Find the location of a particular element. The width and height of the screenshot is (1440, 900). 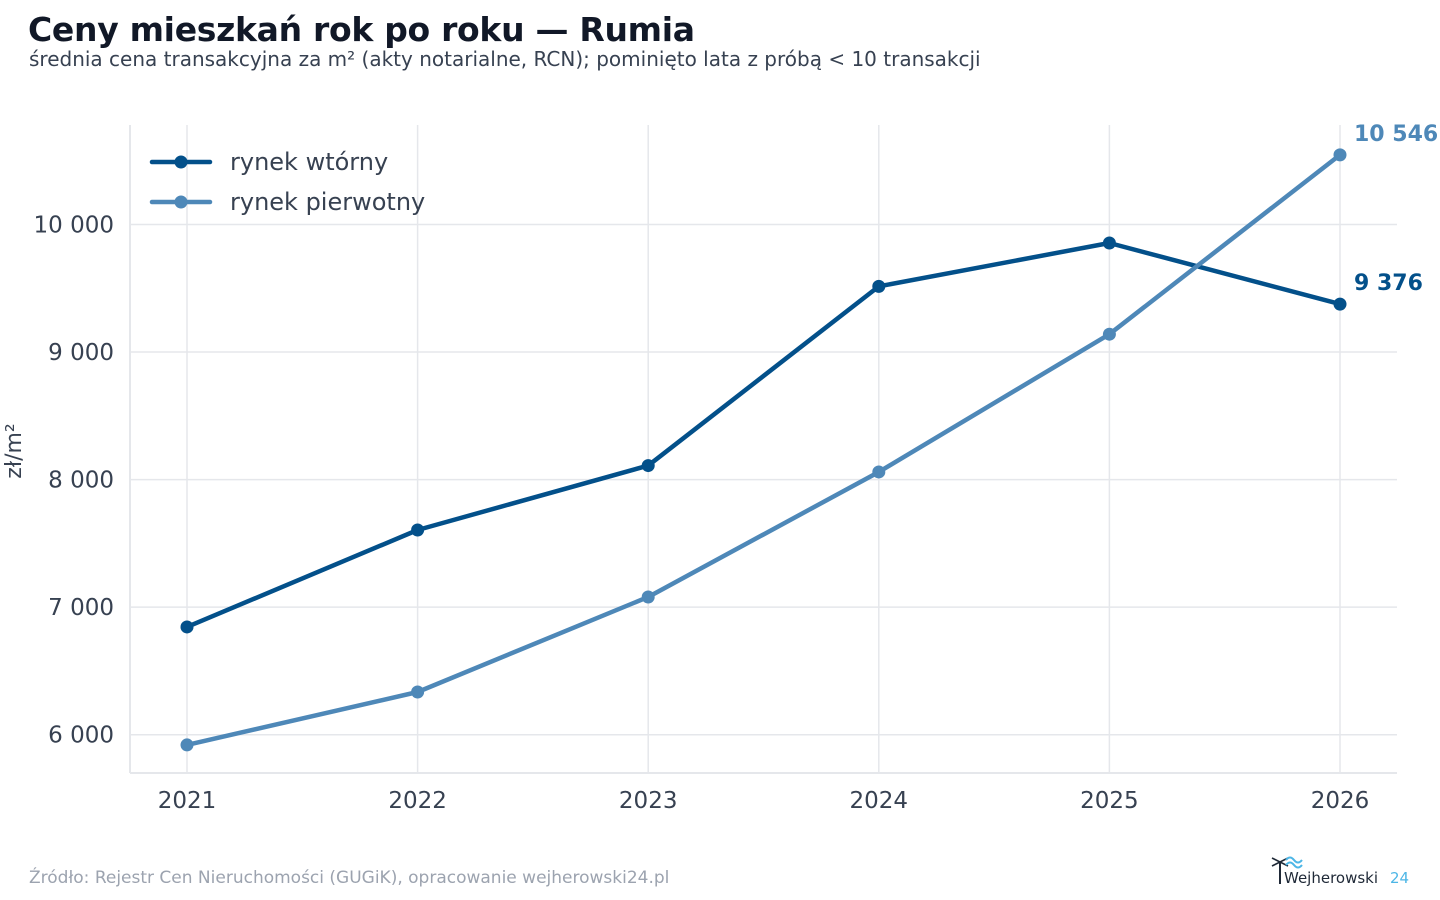

y-tick-label: 6 000 is located at coordinates (81, 736).